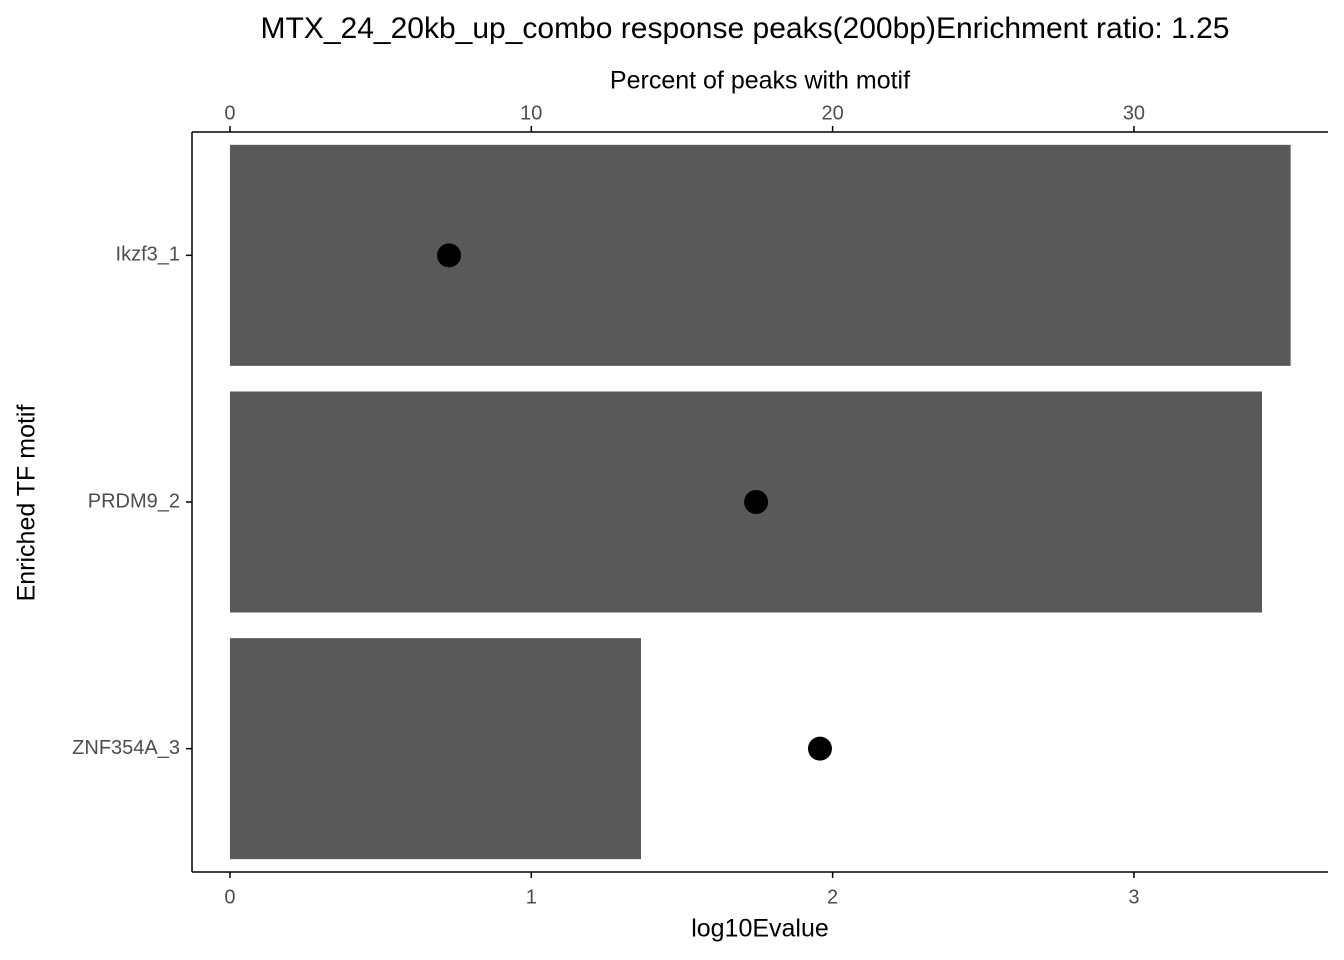 Image resolution: width=1344 pixels, height=960 pixels. What do you see at coordinates (832, 897) in the screenshot?
I see `x-tick-label: 2` at bounding box center [832, 897].